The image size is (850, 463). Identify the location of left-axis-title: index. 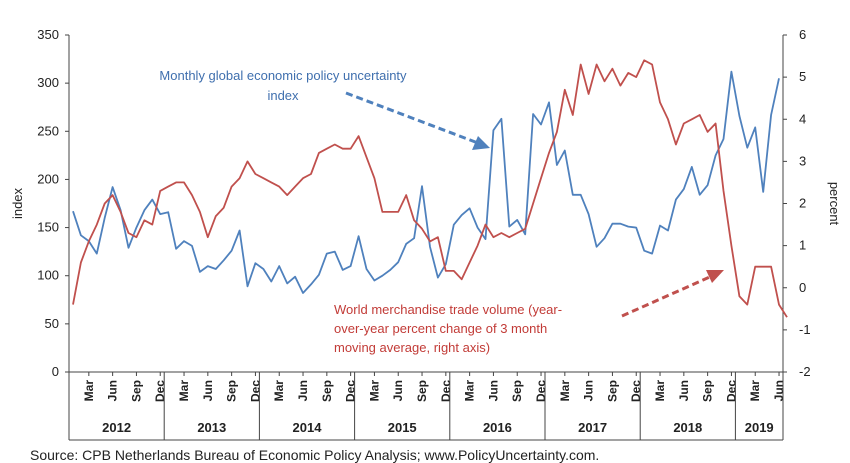
(17, 203).